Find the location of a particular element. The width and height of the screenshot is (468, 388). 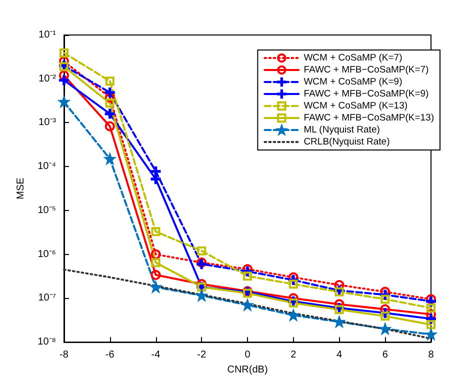

y-tick-label: 10⁻⁵ is located at coordinates (47, 210).